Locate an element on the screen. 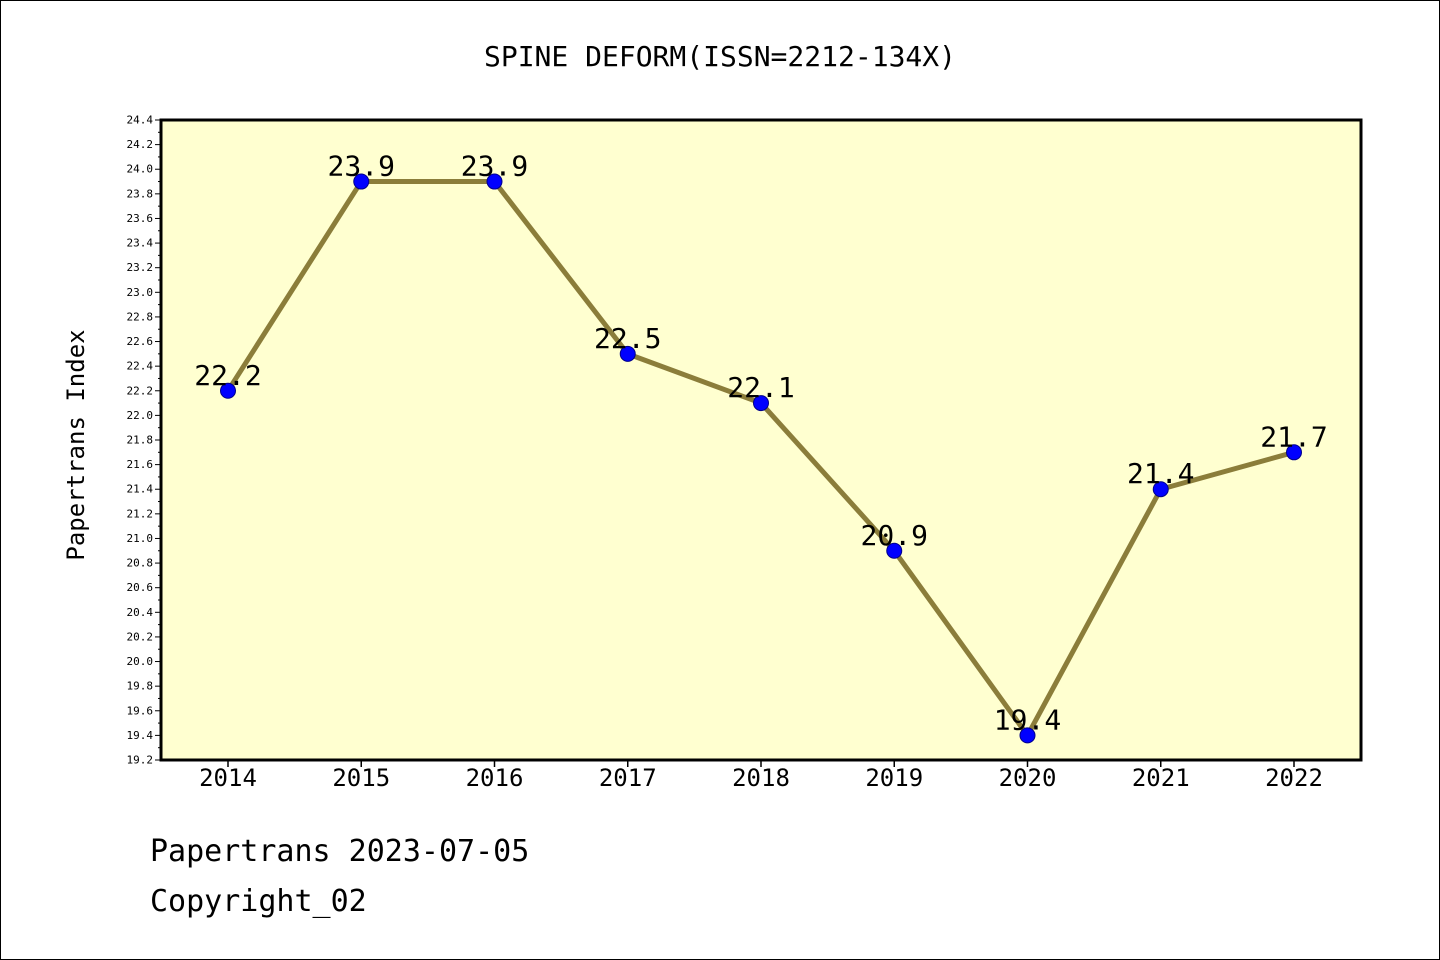 This screenshot has height=960, width=1440. y-tick-label: 22.4 is located at coordinates (140, 366).